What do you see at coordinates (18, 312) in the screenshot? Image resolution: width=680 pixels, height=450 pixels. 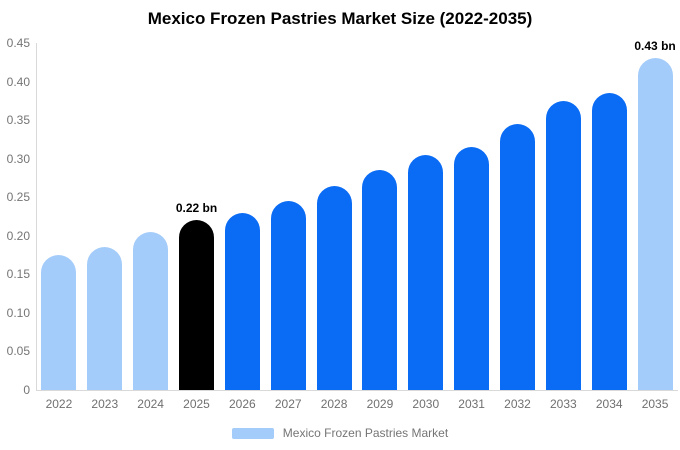 I see `y-axis-tick-label: 0.10` at bounding box center [18, 312].